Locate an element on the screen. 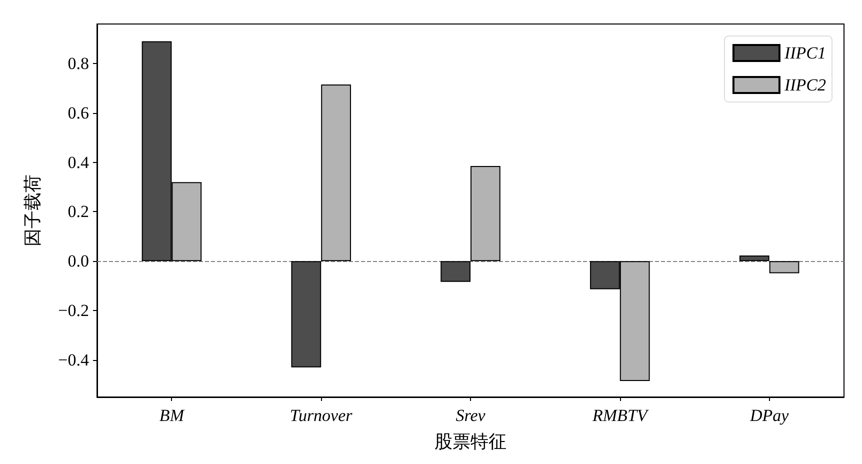 The width and height of the screenshot is (862, 464). legend-label: IIPC2 is located at coordinates (804, 85).